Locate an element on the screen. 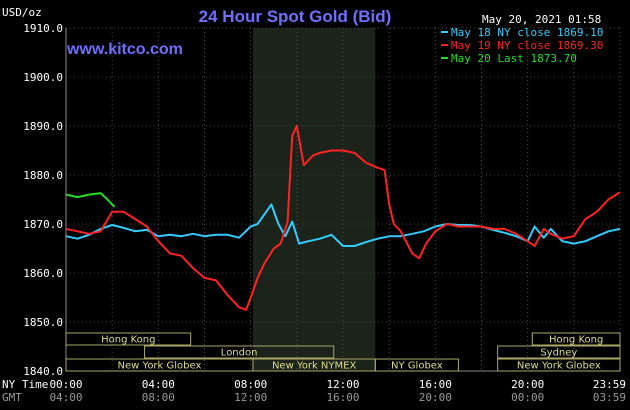 The width and height of the screenshot is (630, 410). session-label: NY Globex is located at coordinates (417, 366).